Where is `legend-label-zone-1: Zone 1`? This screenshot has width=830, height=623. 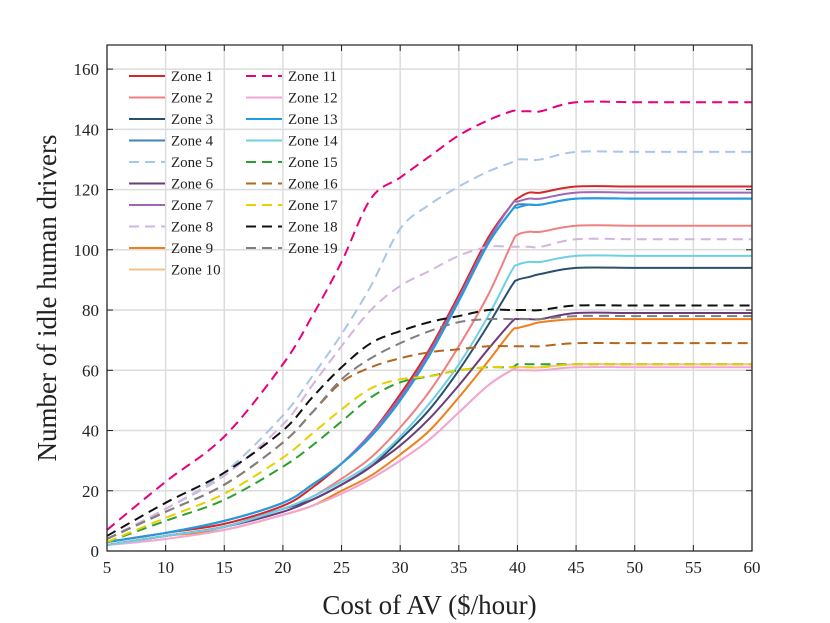
legend-label-zone-1: Zone 1 is located at coordinates (192, 77).